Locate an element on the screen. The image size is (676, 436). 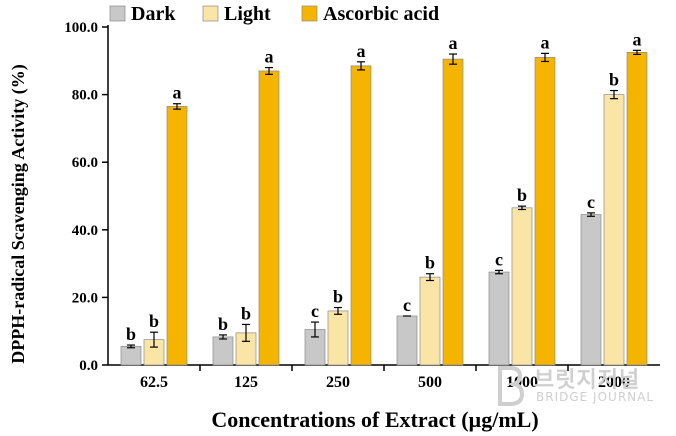
watermark: 브릿지저널 BRIDGE JOURNAL is located at coordinates (582, 388).